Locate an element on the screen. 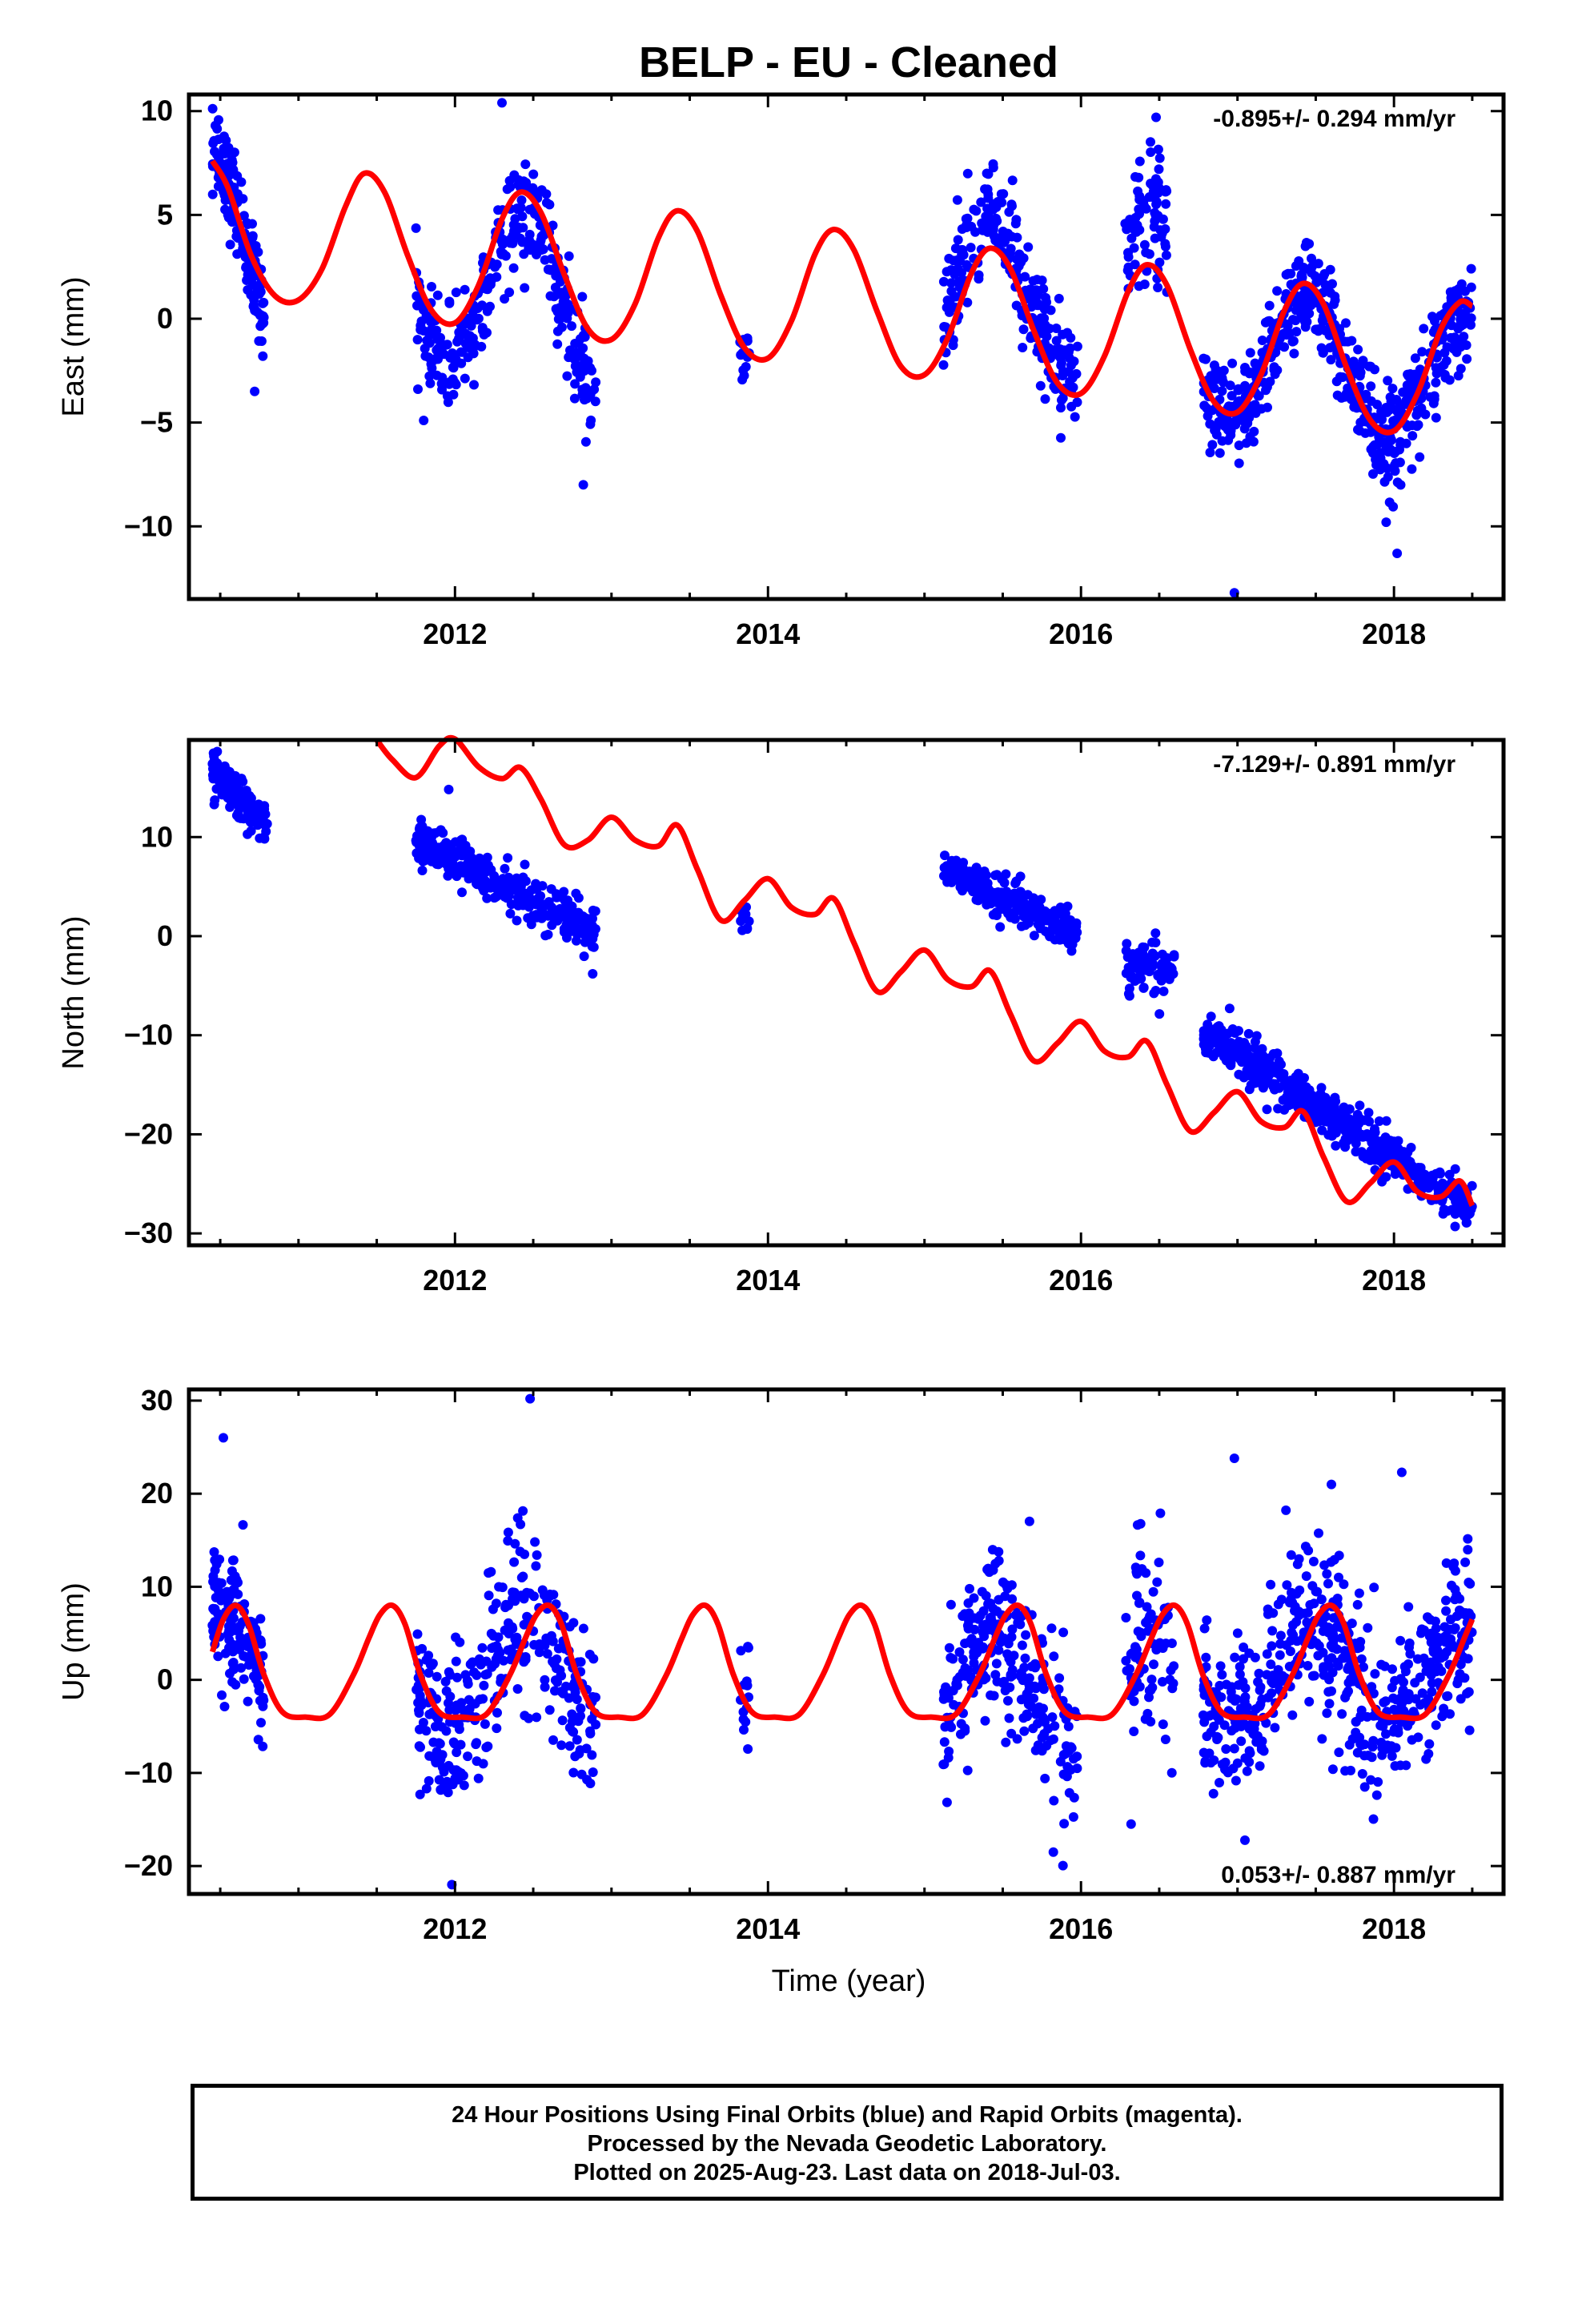  up-outlier-point is located at coordinates (530, 1398).